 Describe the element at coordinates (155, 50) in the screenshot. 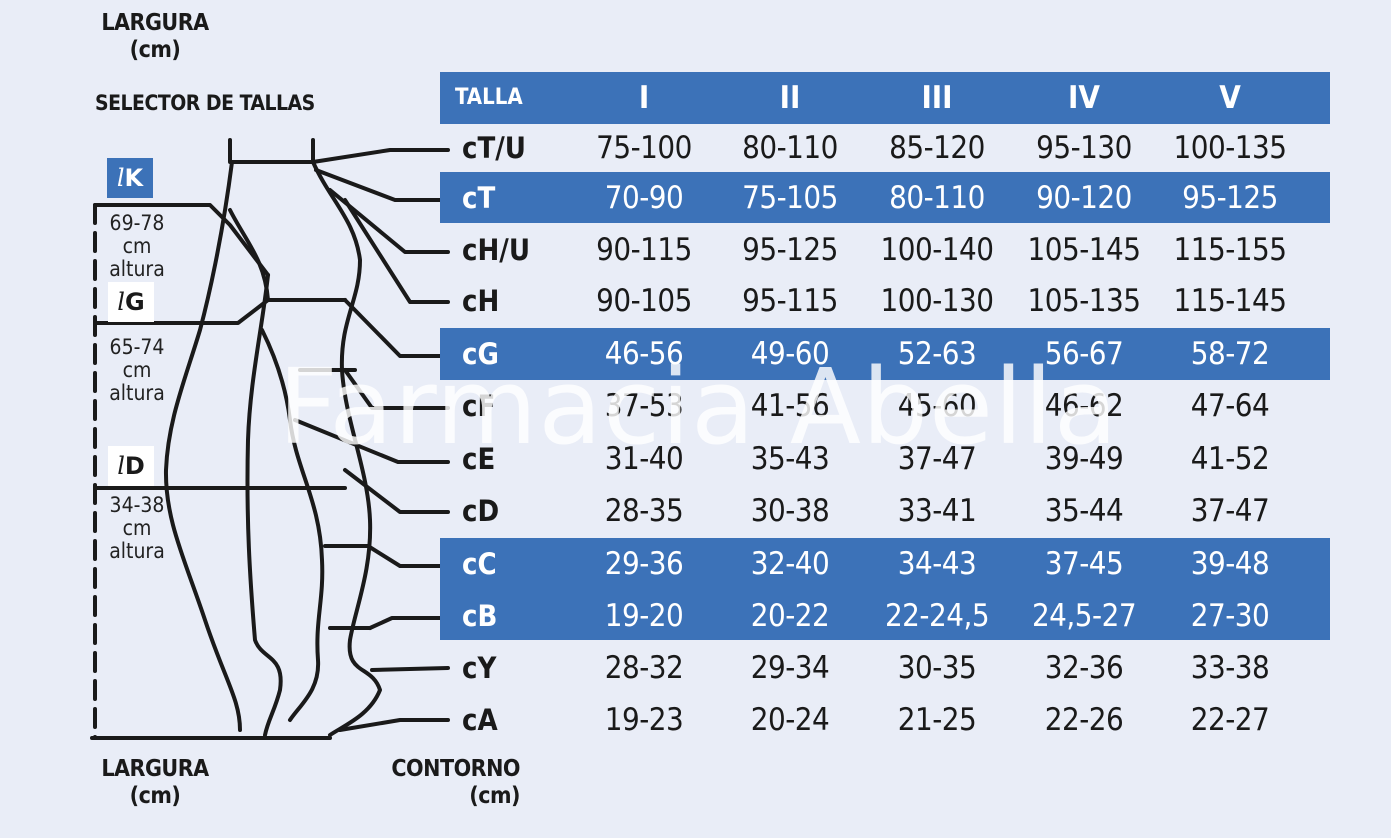

I see `top-unit-cm: (cm)` at that location.